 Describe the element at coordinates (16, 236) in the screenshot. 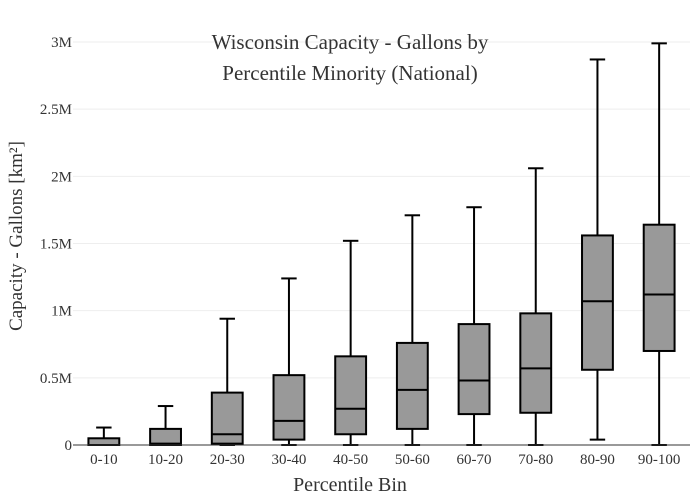

I see `y-axis-title: Capacity - Gallons [km²]` at that location.